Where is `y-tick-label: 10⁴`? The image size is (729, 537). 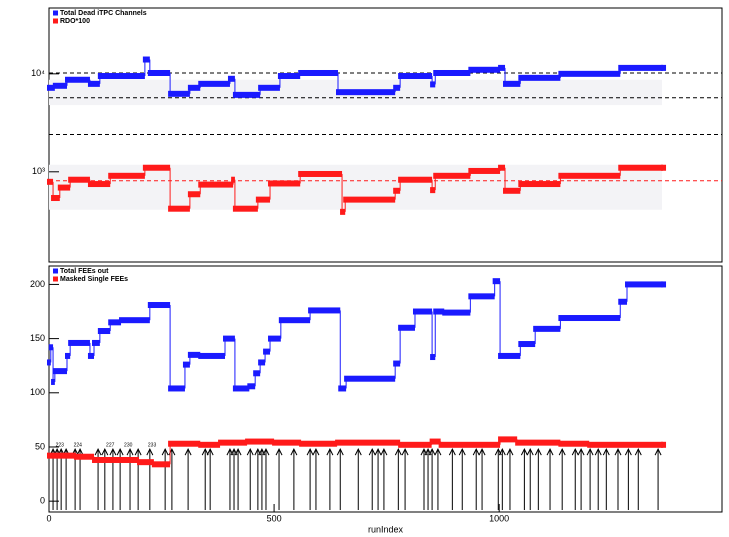 y-tick-label: 10⁴ is located at coordinates (38, 73).